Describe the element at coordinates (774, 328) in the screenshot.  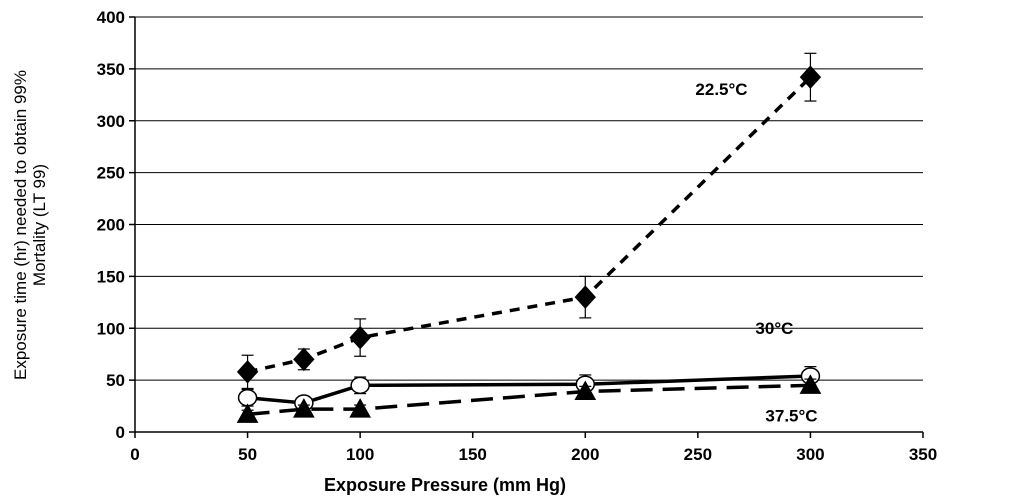
I see `series-label: 30°C` at that location.